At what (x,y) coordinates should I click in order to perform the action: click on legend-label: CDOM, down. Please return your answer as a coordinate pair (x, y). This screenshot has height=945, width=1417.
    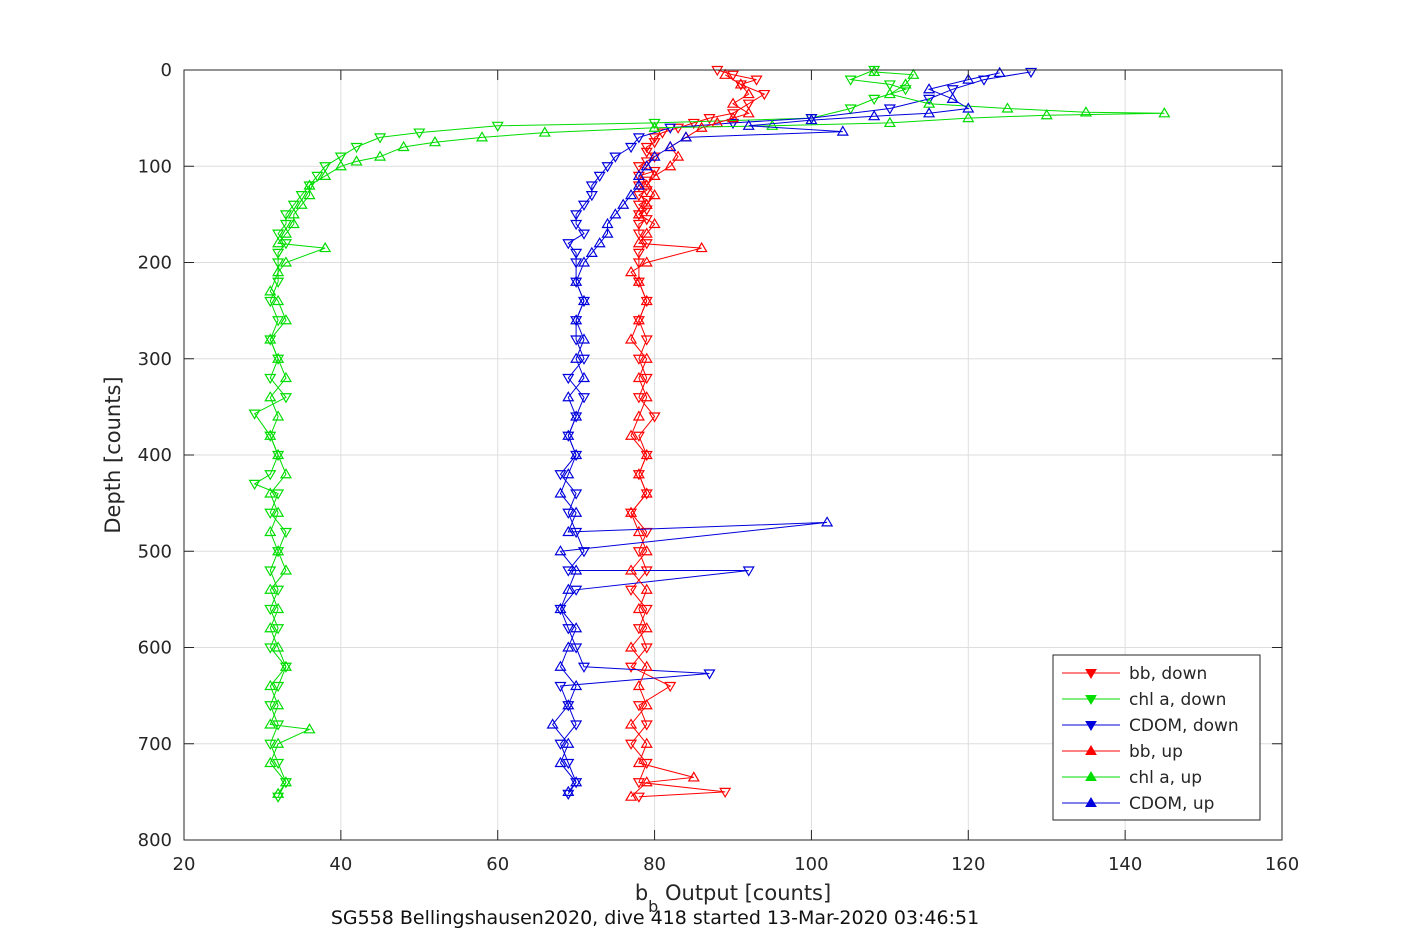
    Looking at the image, I should click on (1184, 726).